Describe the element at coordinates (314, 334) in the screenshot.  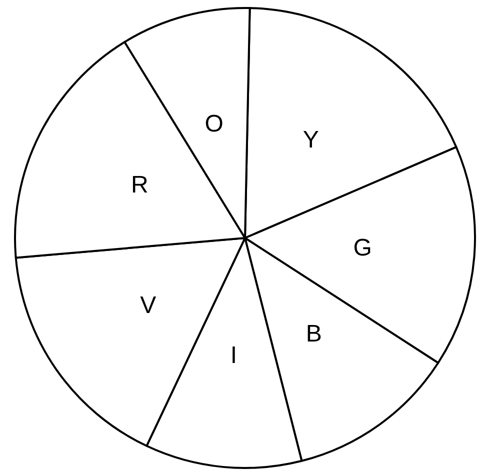
I see `slice-label: B` at that location.